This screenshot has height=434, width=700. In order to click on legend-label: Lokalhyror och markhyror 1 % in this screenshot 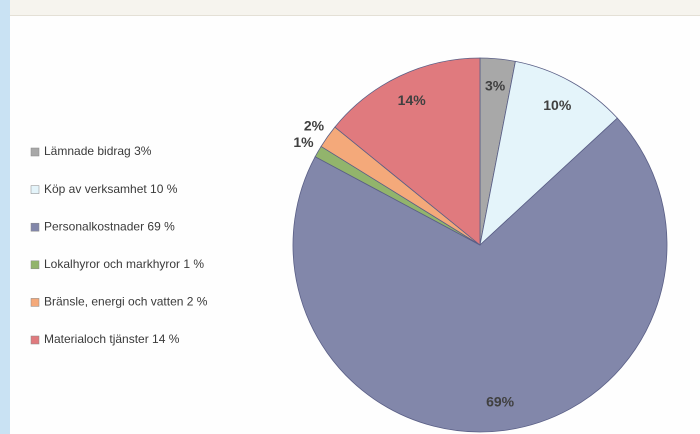, I will do `click(124, 264)`.